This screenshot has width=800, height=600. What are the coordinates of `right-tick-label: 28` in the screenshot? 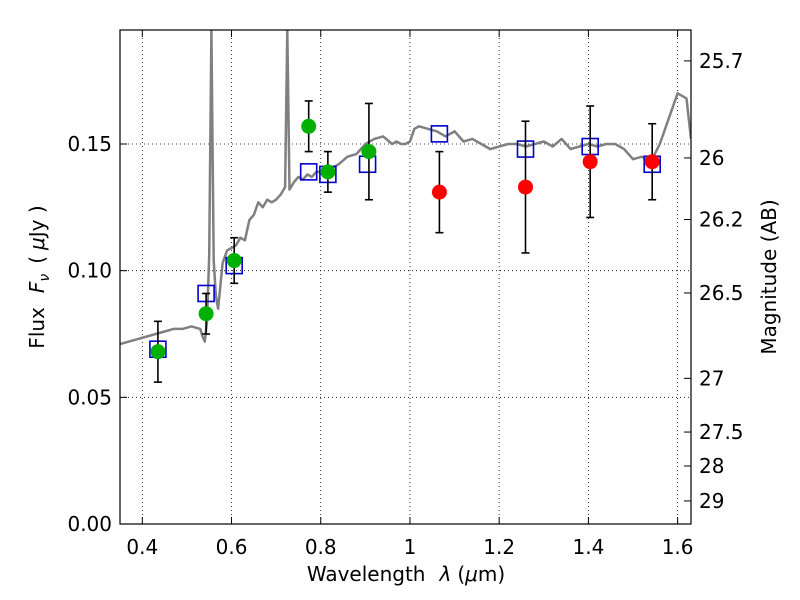 It's located at (711, 466).